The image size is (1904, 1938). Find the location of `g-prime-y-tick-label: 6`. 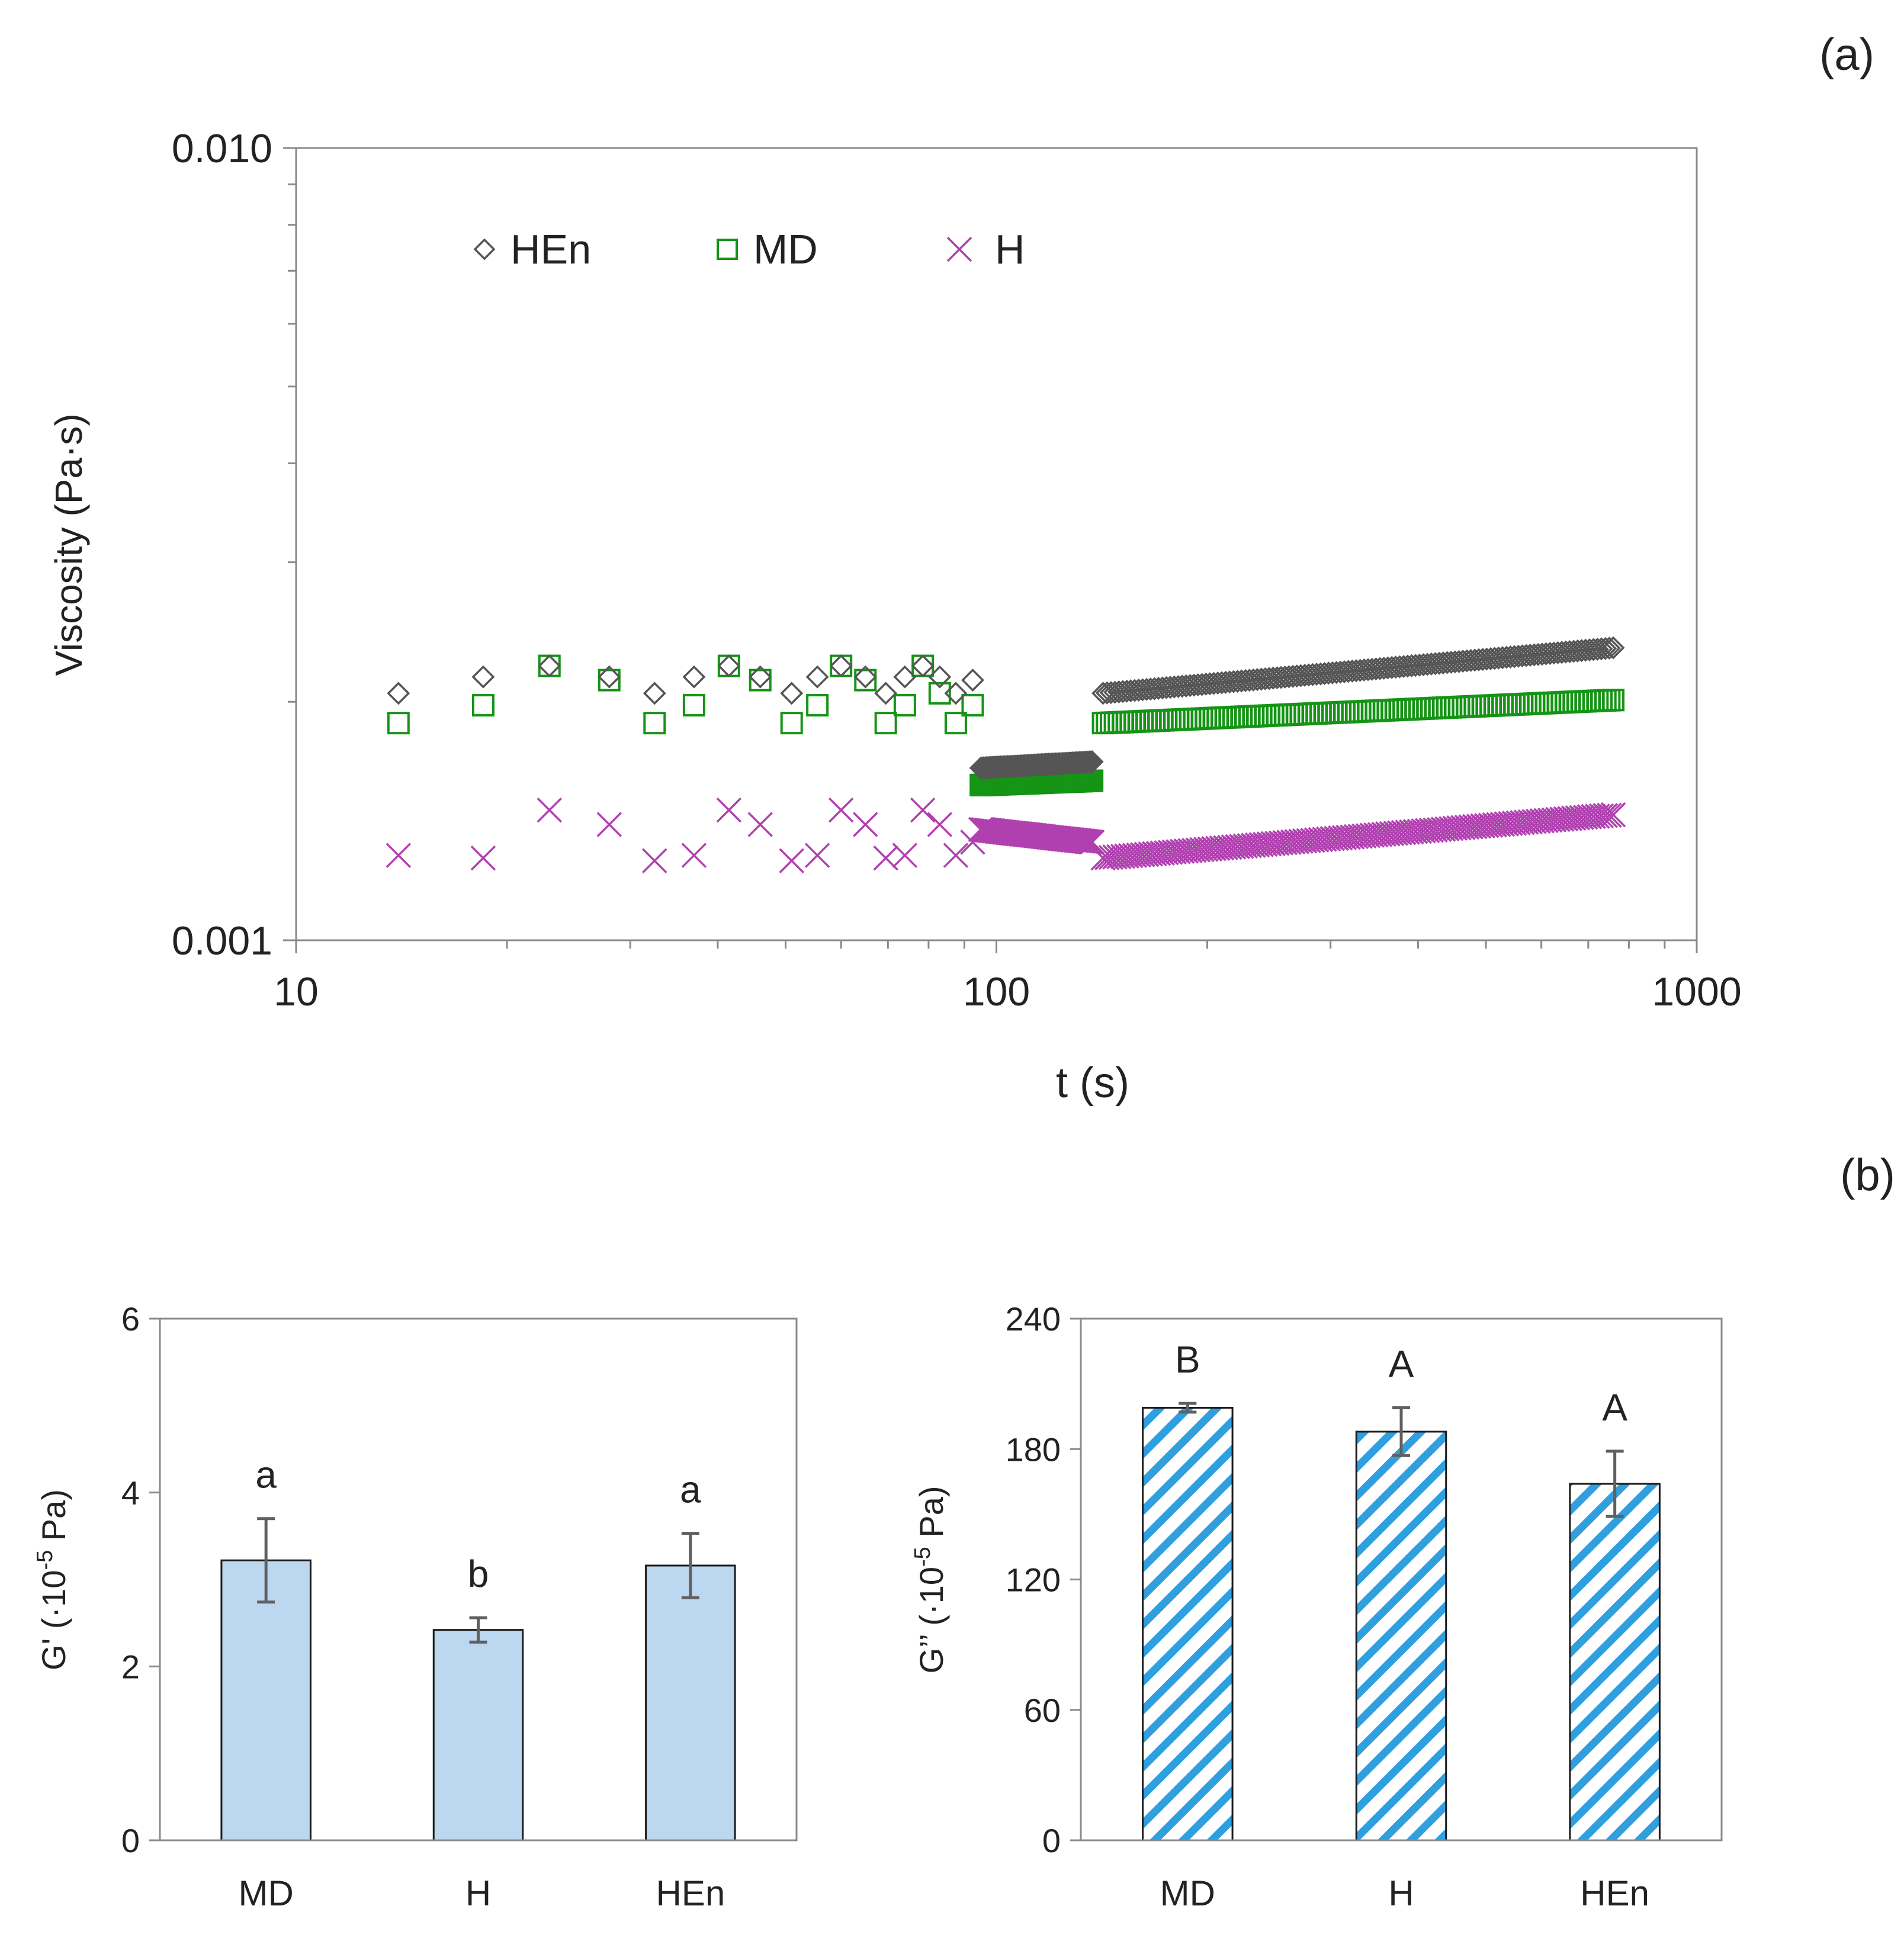

g-prime-y-tick-label: 6 is located at coordinates (130, 1319).